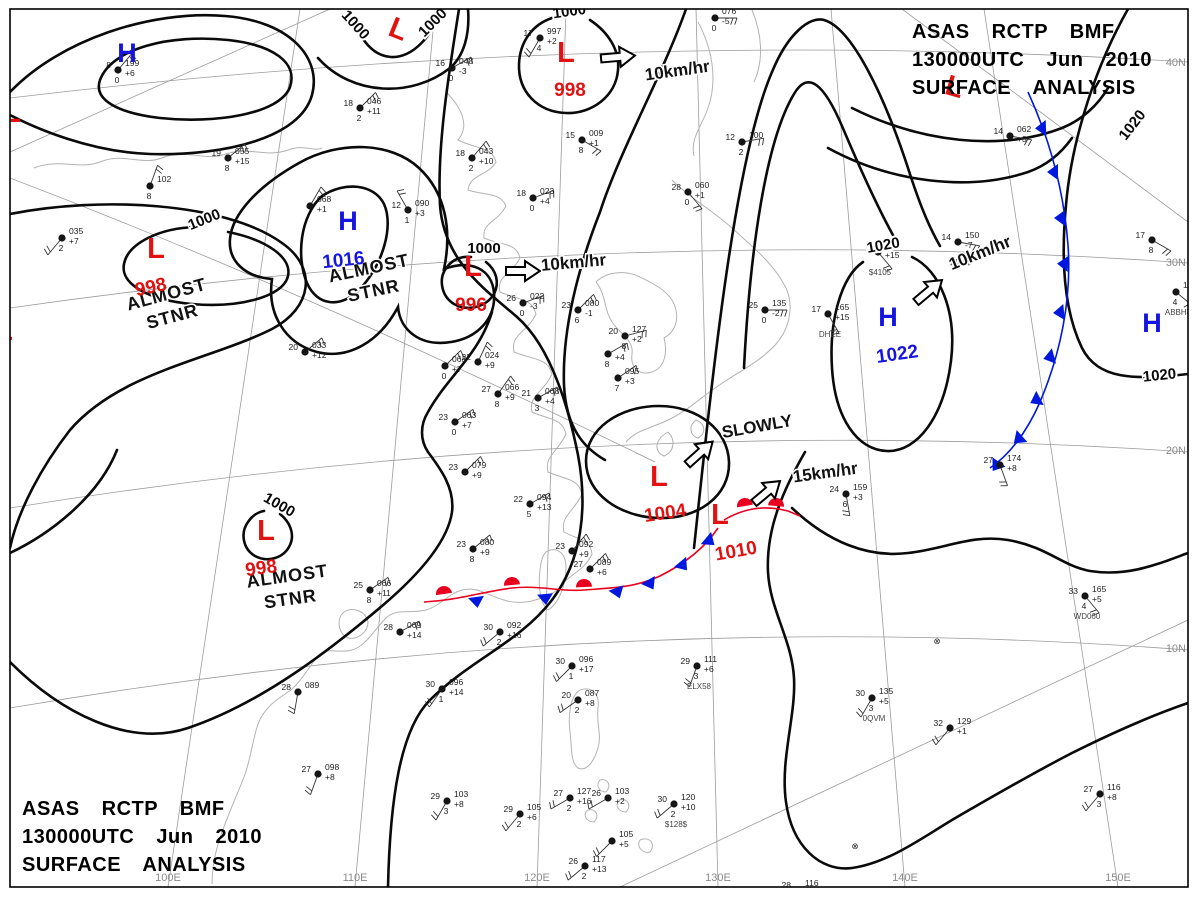  I want to click on movement-arrow-icon, so click(523, 271).